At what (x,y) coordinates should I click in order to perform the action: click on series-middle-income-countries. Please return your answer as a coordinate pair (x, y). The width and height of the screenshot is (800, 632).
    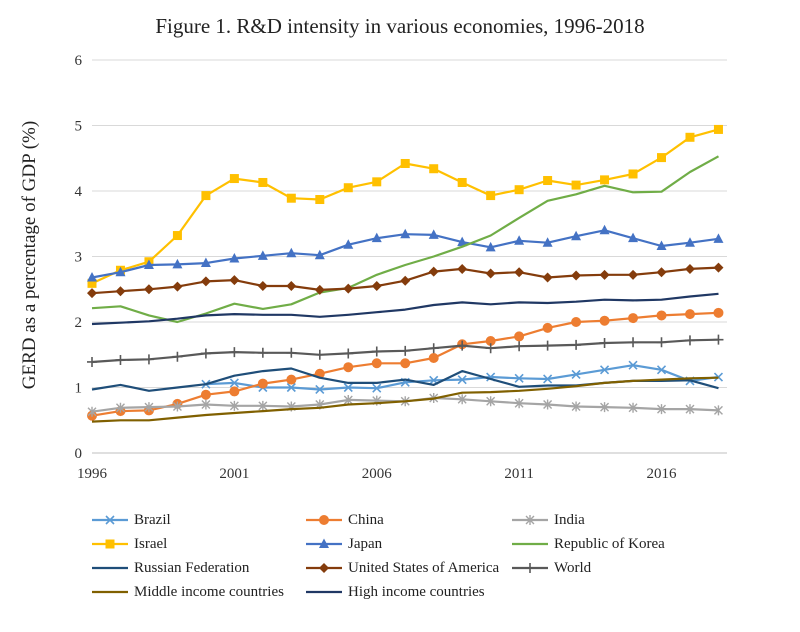
    Looking at the image, I should click on (405, 399).